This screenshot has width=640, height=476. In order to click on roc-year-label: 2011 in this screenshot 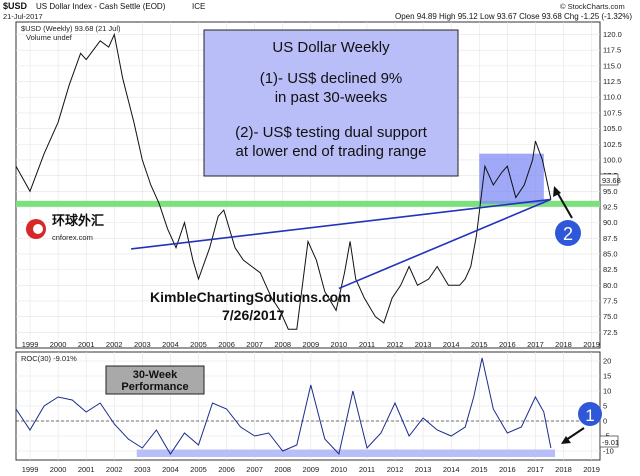, I will do `click(367, 469)`.